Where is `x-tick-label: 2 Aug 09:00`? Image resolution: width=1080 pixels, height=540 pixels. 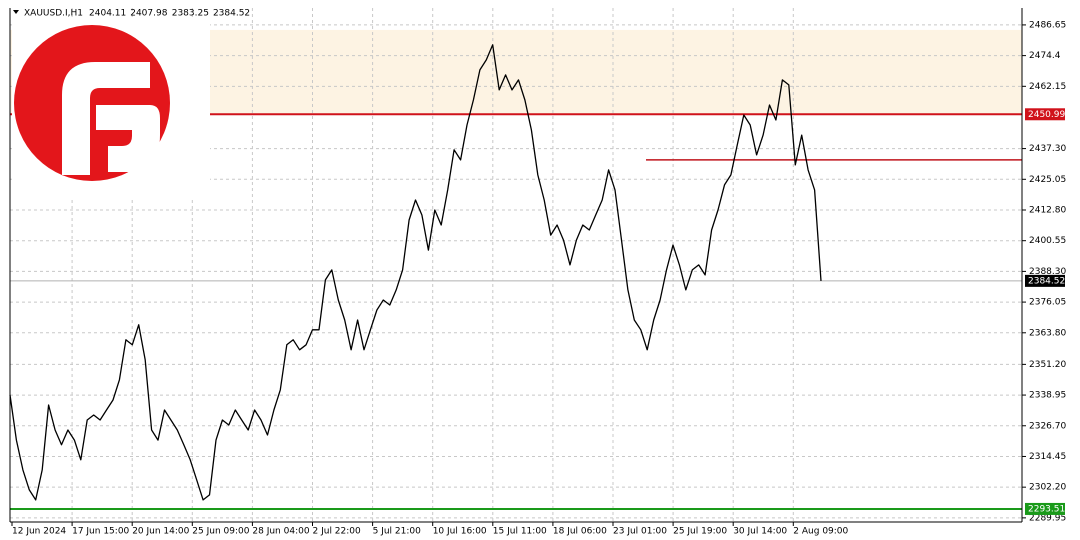 x-tick-label: 2 Aug 09:00 is located at coordinates (820, 532).